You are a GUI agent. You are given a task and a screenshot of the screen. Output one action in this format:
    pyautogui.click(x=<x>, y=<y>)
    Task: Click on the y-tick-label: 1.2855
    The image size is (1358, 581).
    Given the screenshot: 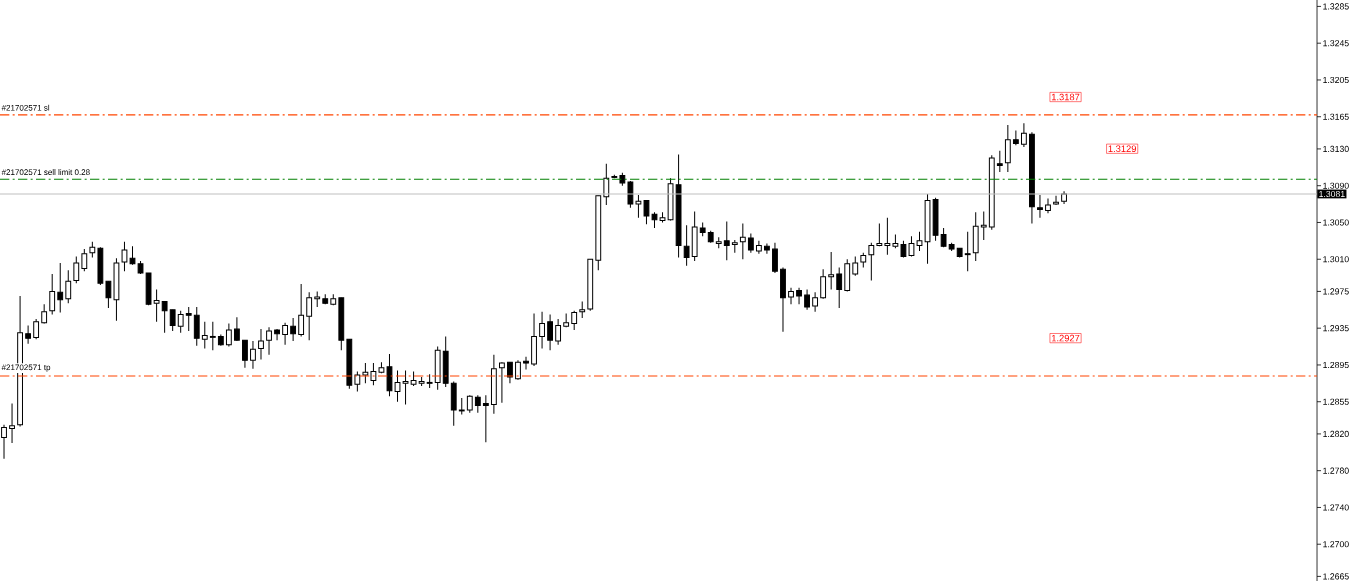 What is the action you would take?
    pyautogui.click(x=1336, y=401)
    